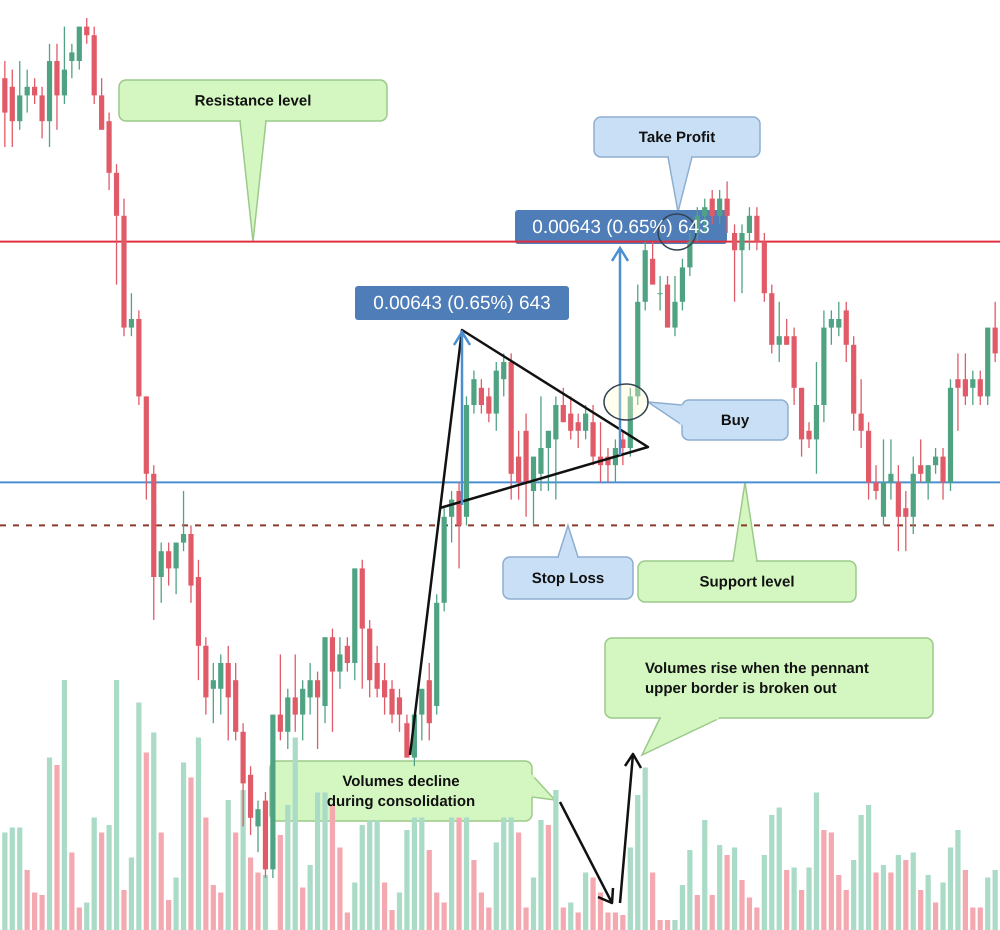  I want to click on annotation: Volumes decline during consolidation, so click(401, 791).